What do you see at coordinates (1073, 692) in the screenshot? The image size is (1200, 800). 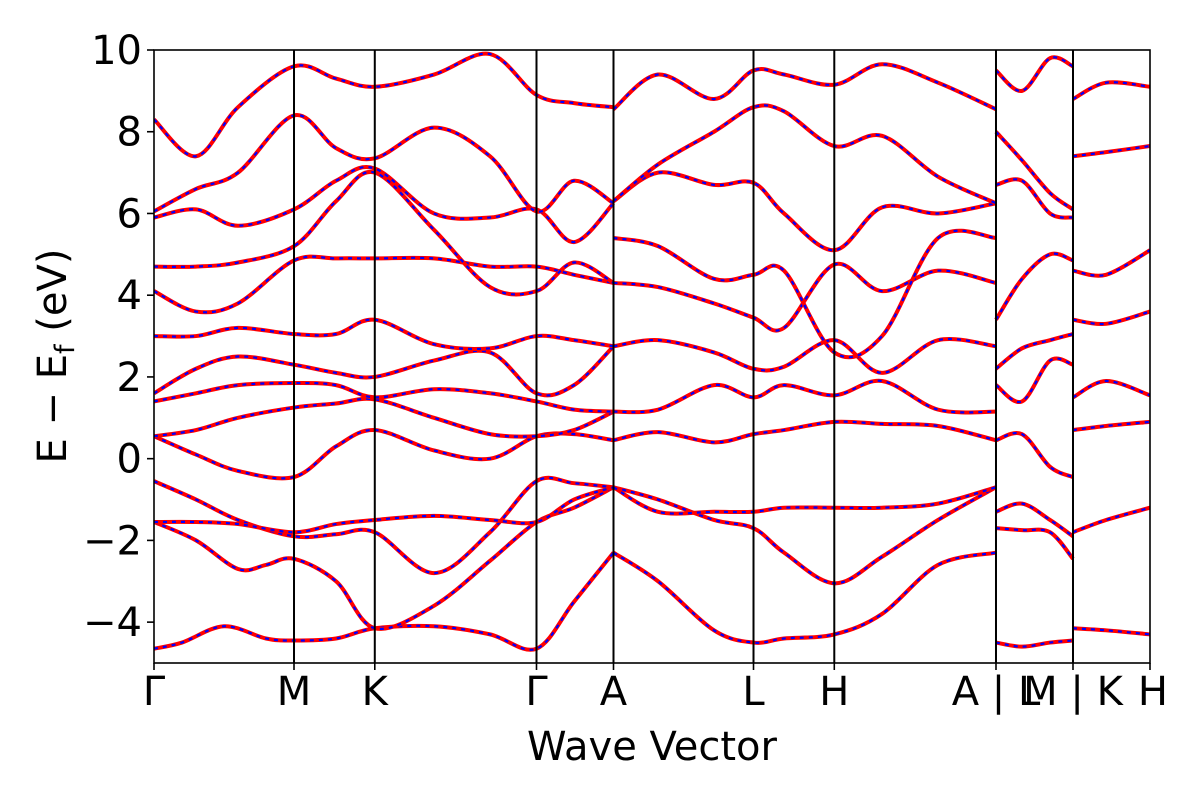 I see `x-tick-label: M | K` at bounding box center [1073, 692].